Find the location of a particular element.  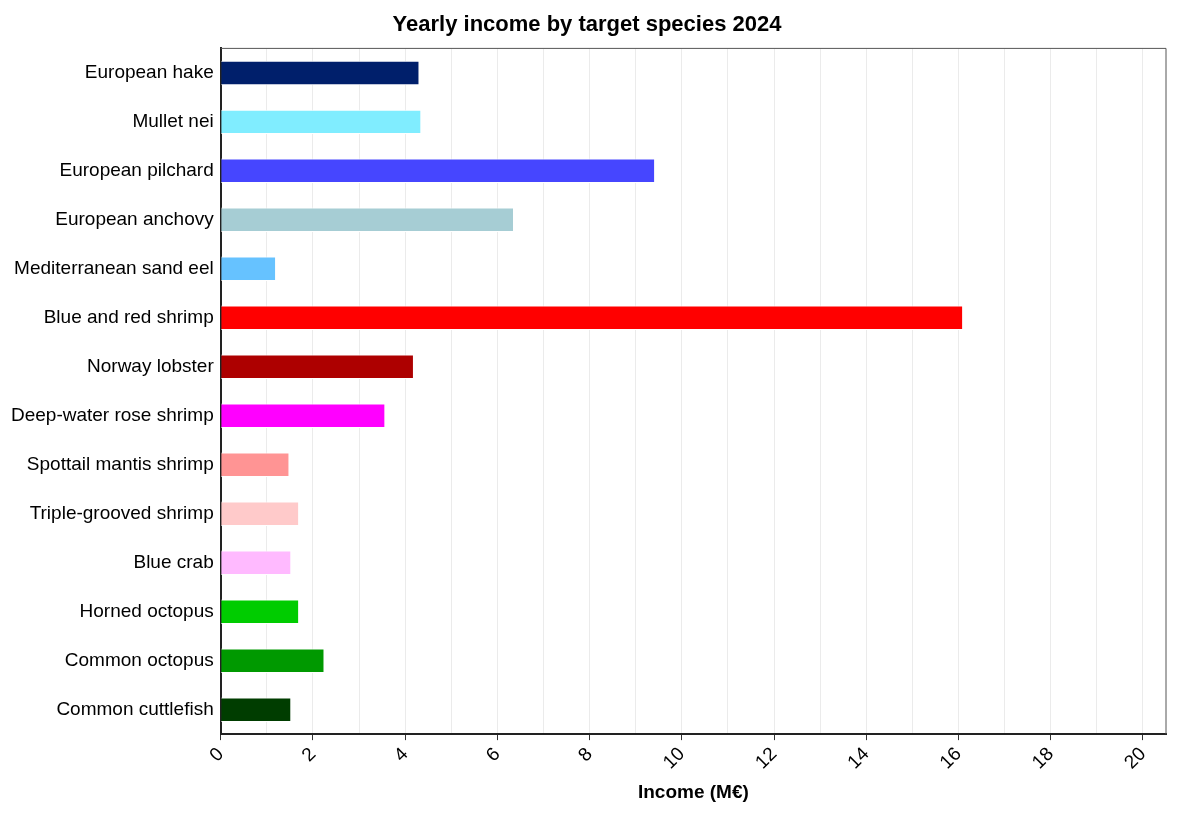

x-tick-label: 16 is located at coordinates (950, 757).